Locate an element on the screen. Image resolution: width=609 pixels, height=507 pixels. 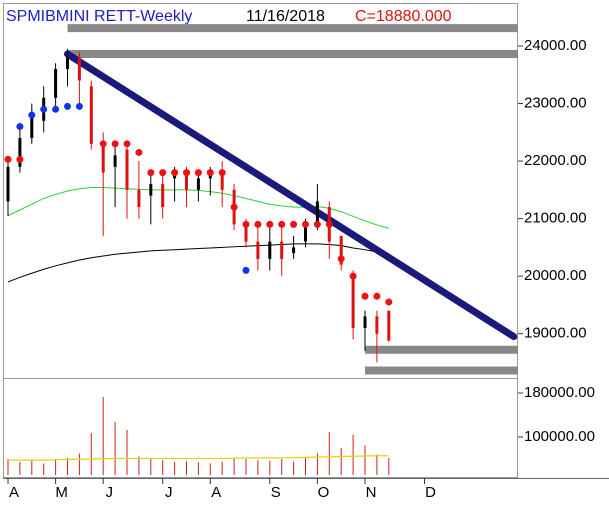
x-tick-label: S is located at coordinates (276, 492).